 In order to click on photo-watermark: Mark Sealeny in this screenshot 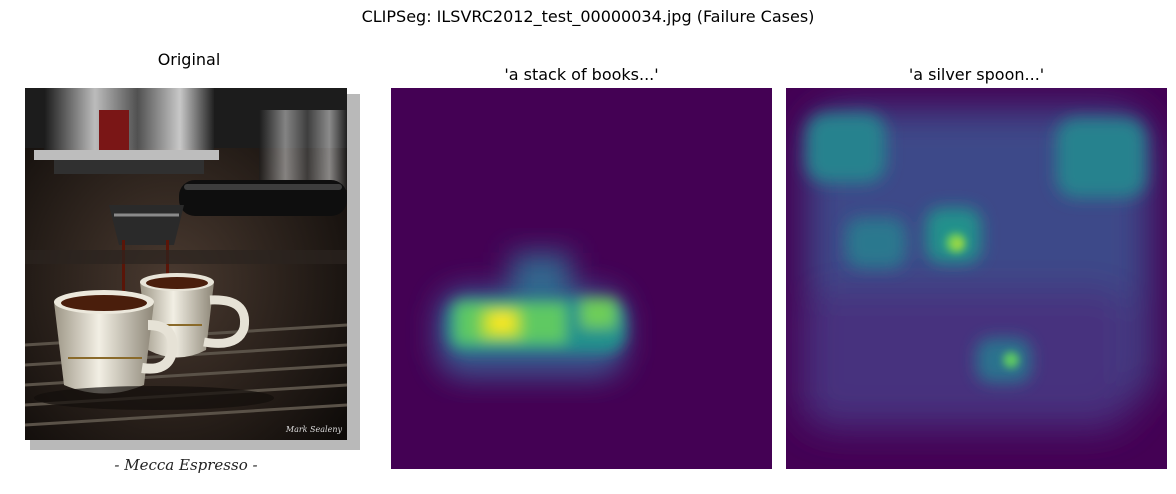, I will do `click(314, 429)`.